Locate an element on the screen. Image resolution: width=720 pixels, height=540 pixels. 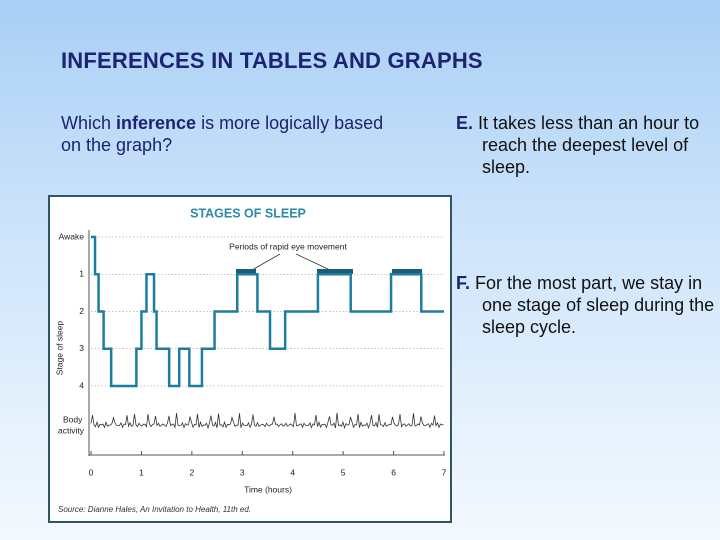
y-tick-label: Awake is located at coordinates (72, 236).